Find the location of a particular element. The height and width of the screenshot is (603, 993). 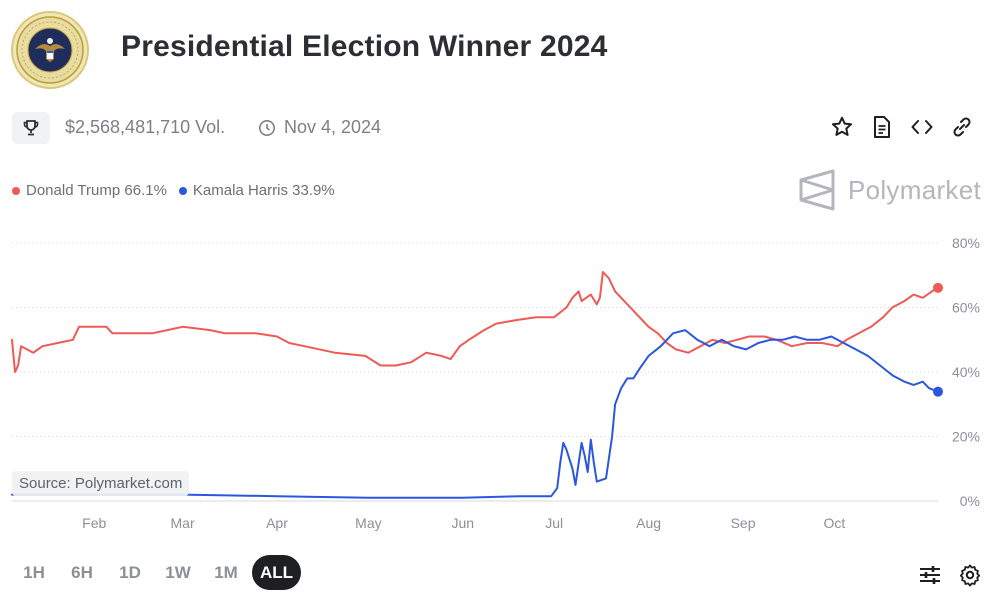

time-range-selector: 1H 6H 1D 1W 1M ALL is located at coordinates (157, 572).